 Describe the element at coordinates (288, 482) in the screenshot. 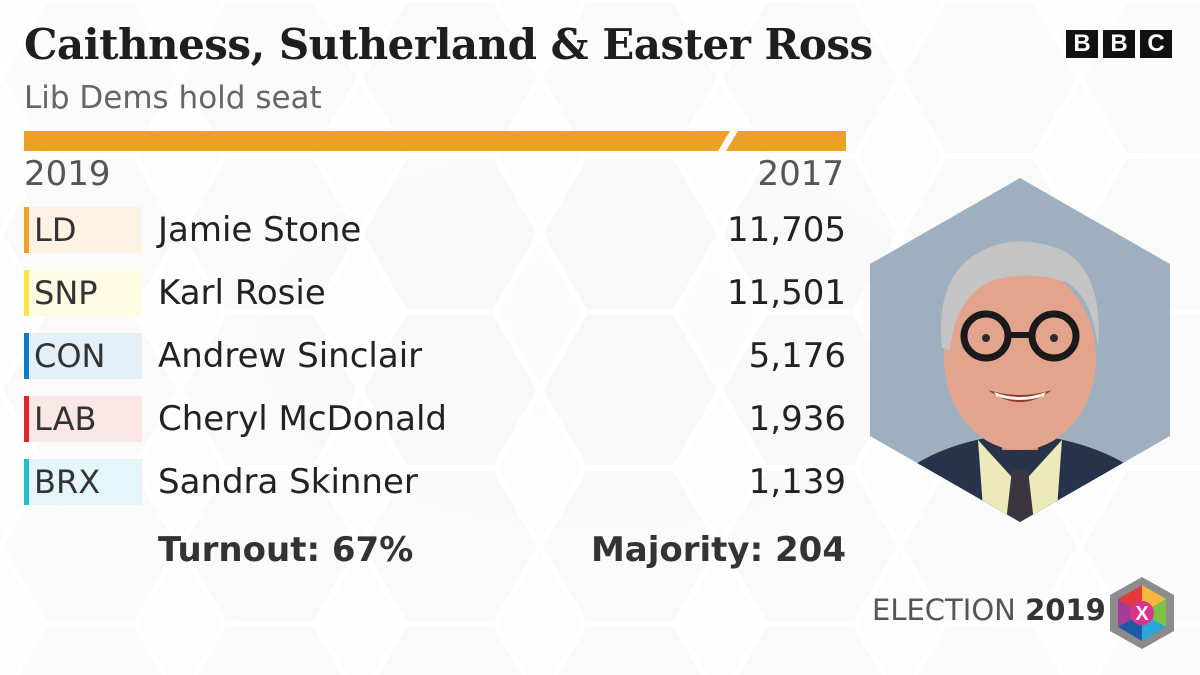

I see `candidate-name: Sandra Skinner` at that location.